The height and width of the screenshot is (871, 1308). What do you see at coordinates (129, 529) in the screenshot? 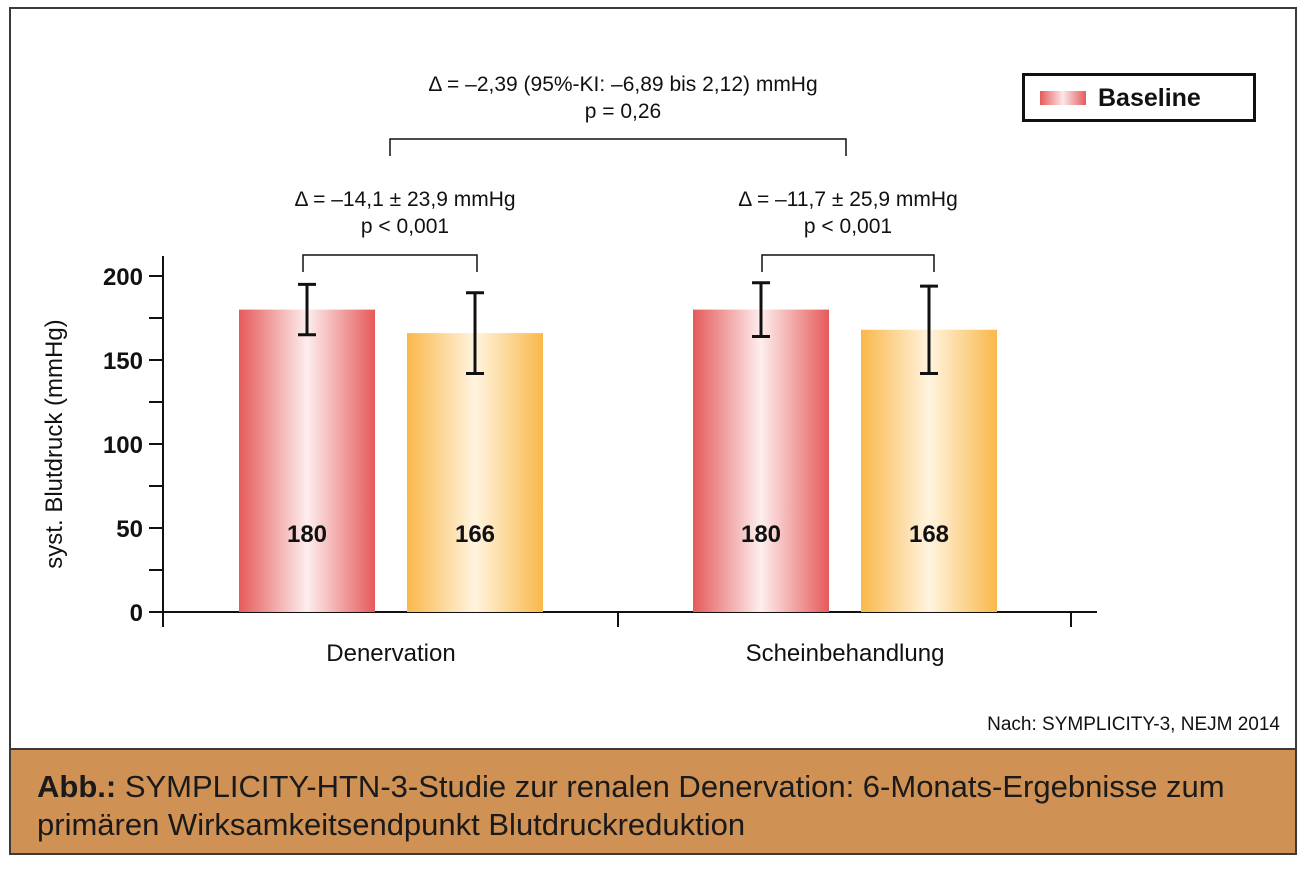
I see `y-tick-label: 50` at bounding box center [129, 529].